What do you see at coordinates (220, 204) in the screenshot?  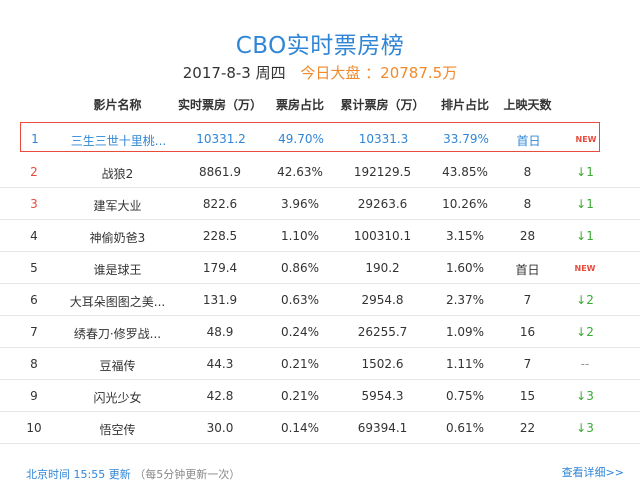 I see `realtime-box-cell: 822.6` at bounding box center [220, 204].